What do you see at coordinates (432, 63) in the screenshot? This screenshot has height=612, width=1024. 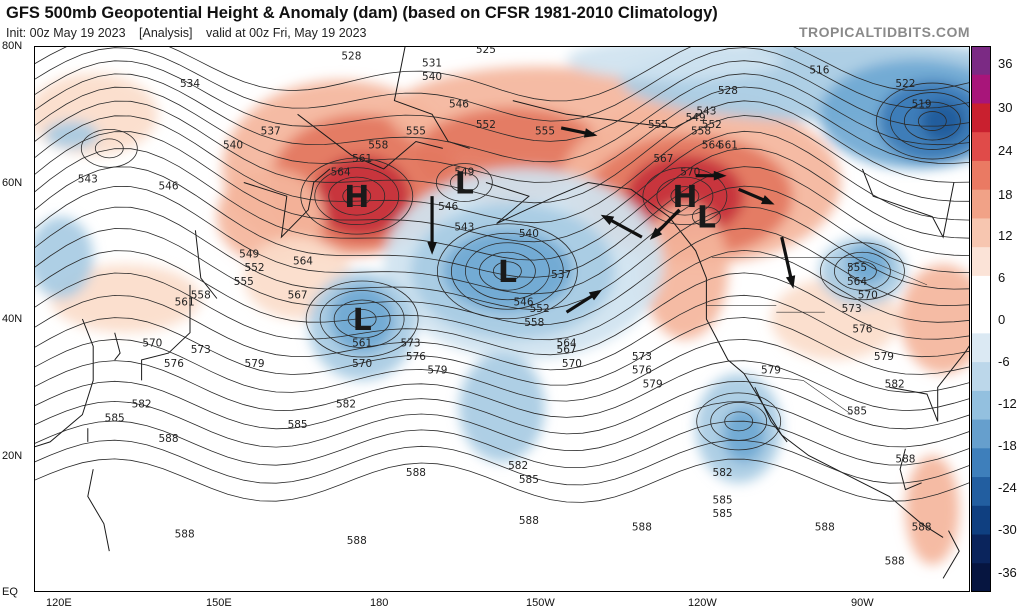 I see `contour-label: 531` at bounding box center [432, 63].